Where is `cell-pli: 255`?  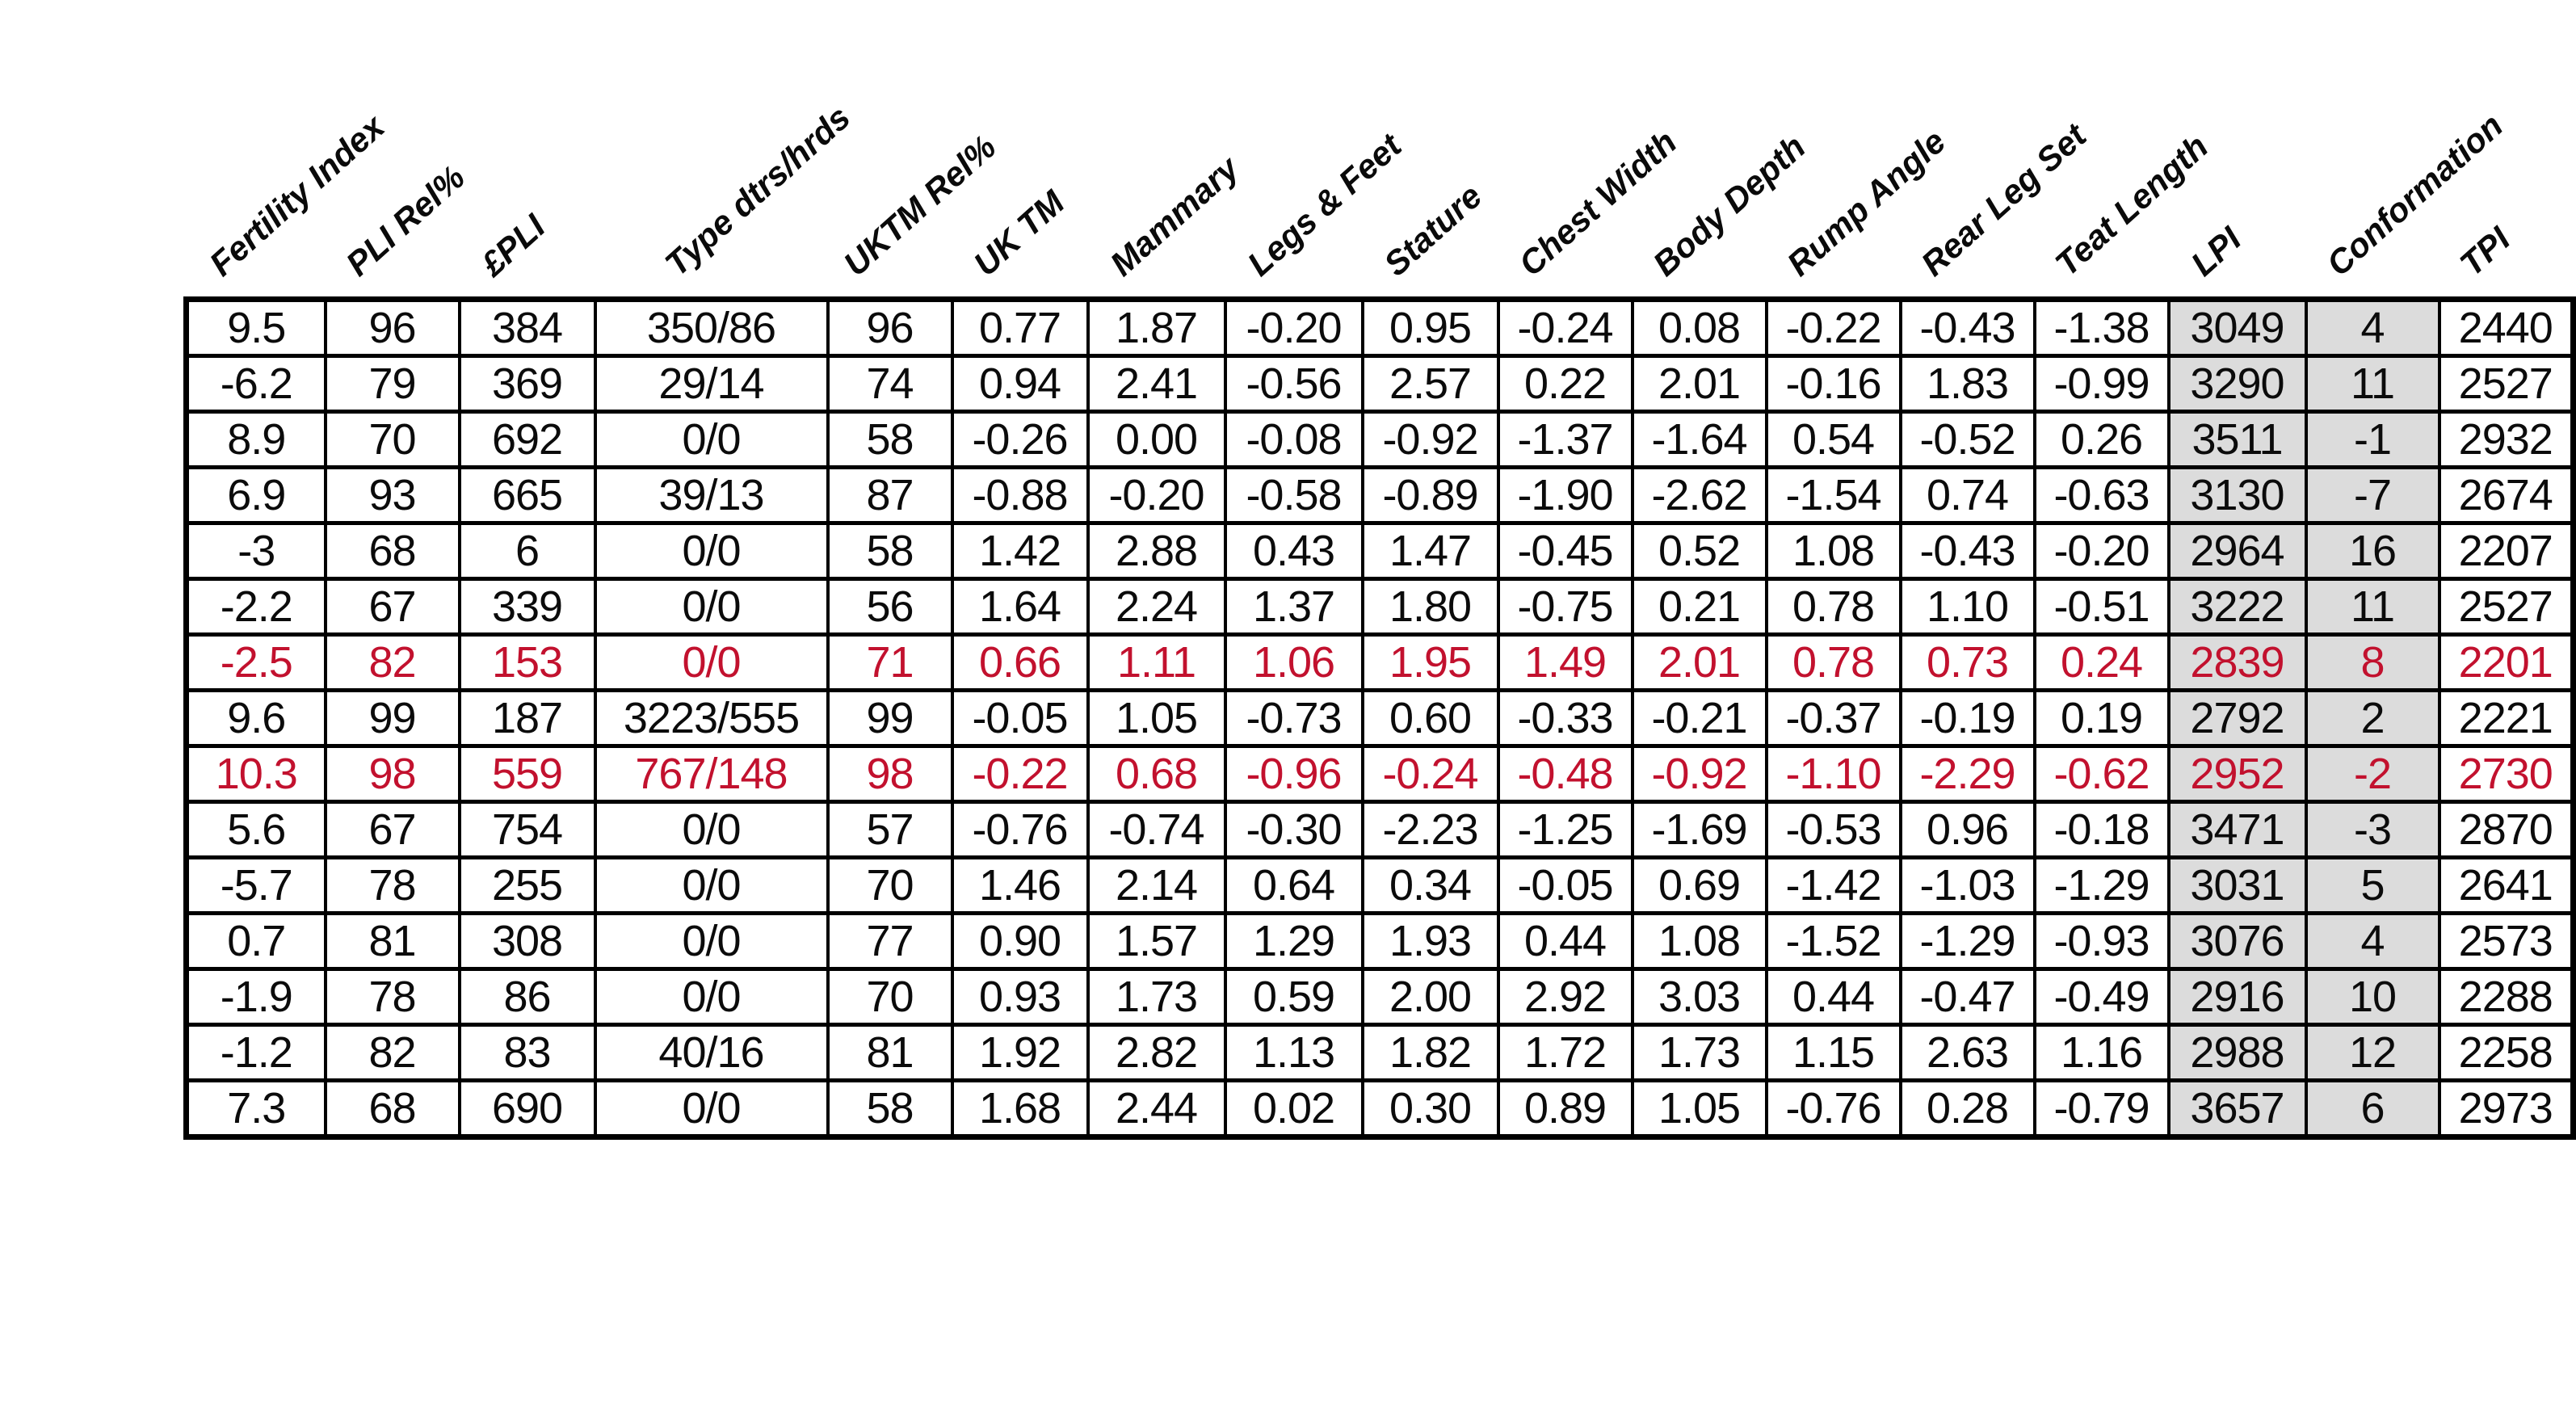
cell-pli: 255 is located at coordinates (527, 885).